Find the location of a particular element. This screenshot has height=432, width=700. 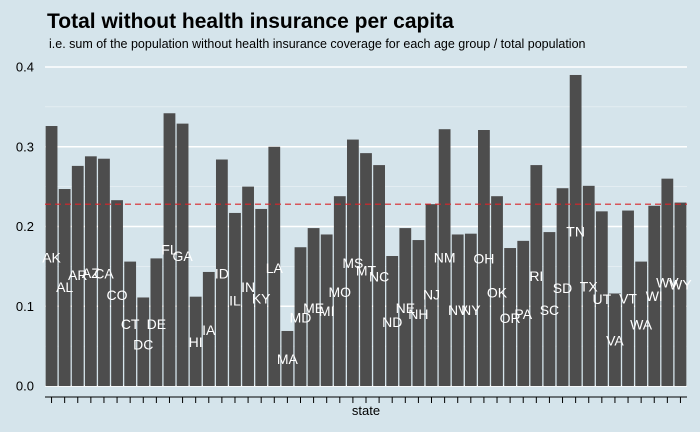

state-label: ID is located at coordinates (222, 274).